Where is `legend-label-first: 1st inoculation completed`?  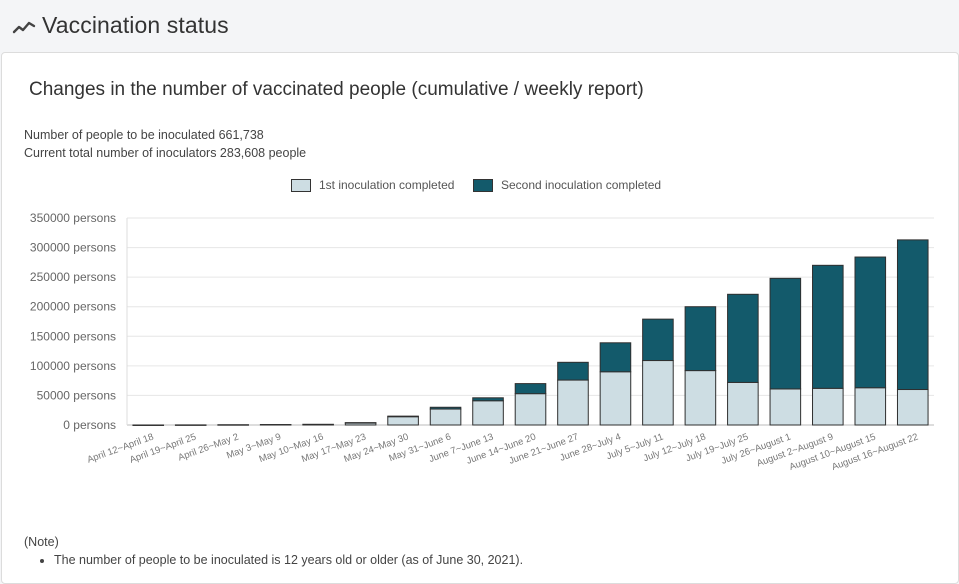 legend-label-first: 1st inoculation completed is located at coordinates (387, 185).